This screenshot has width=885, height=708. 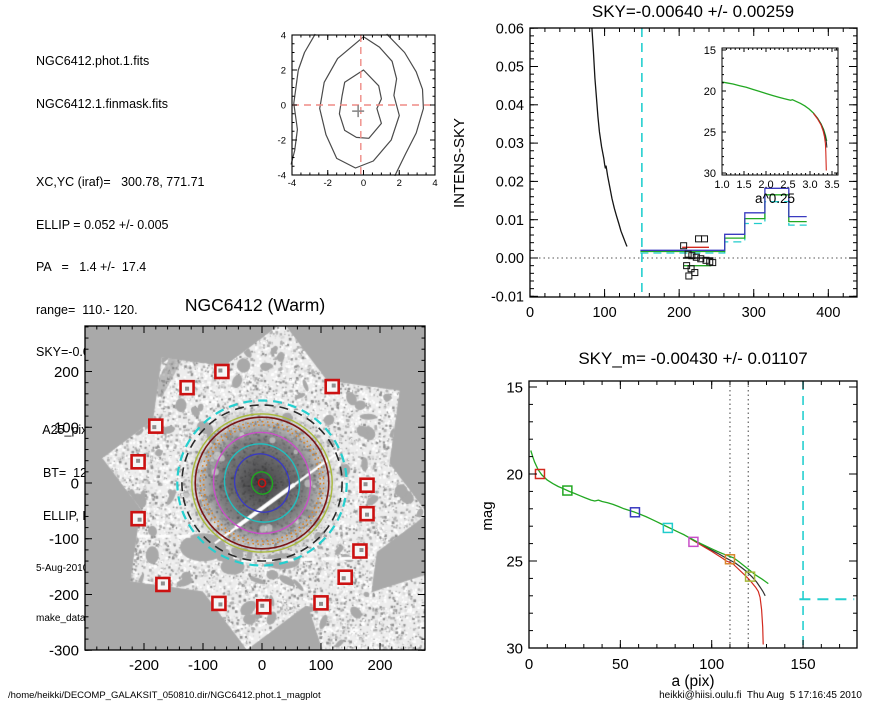 I want to click on x-tick-label: 50, so click(x=620, y=664).